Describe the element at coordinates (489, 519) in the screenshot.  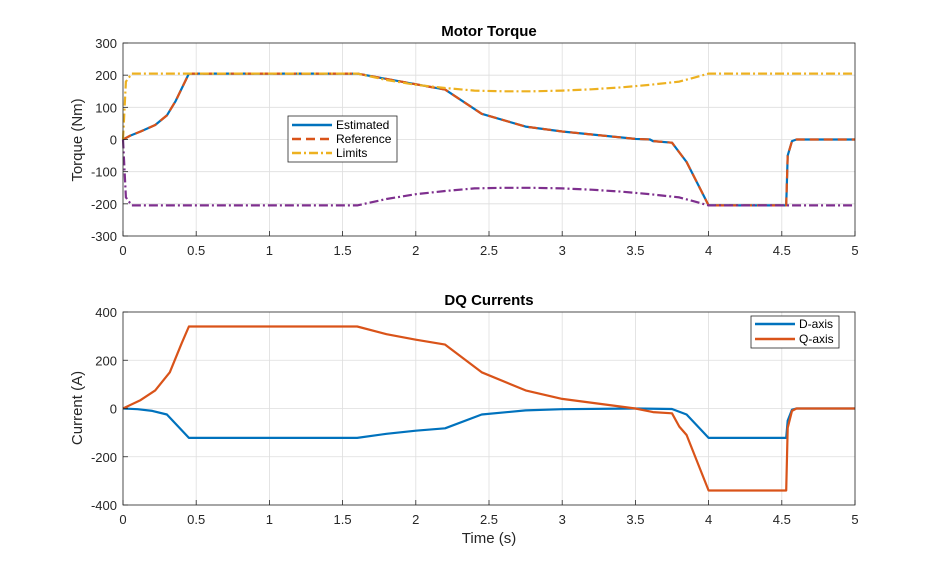
I see `currents-x-tick-label: 2.5` at that location.